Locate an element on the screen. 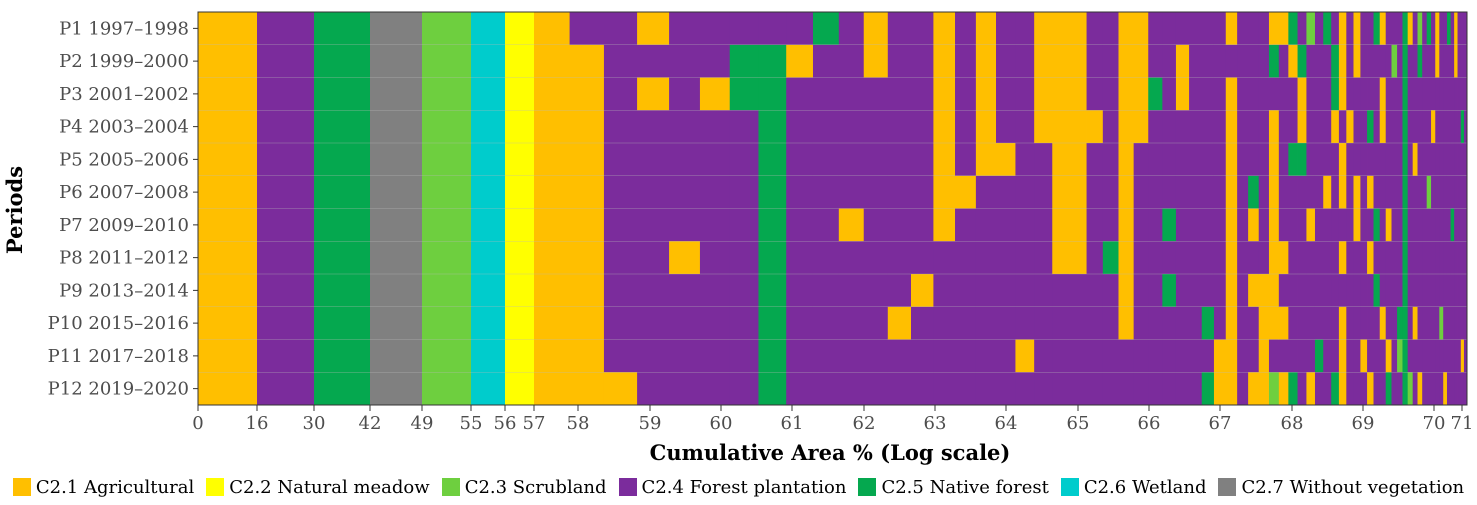 The width and height of the screenshot is (1477, 505). y-tick-label: P10 2015–2016 is located at coordinates (118, 323).